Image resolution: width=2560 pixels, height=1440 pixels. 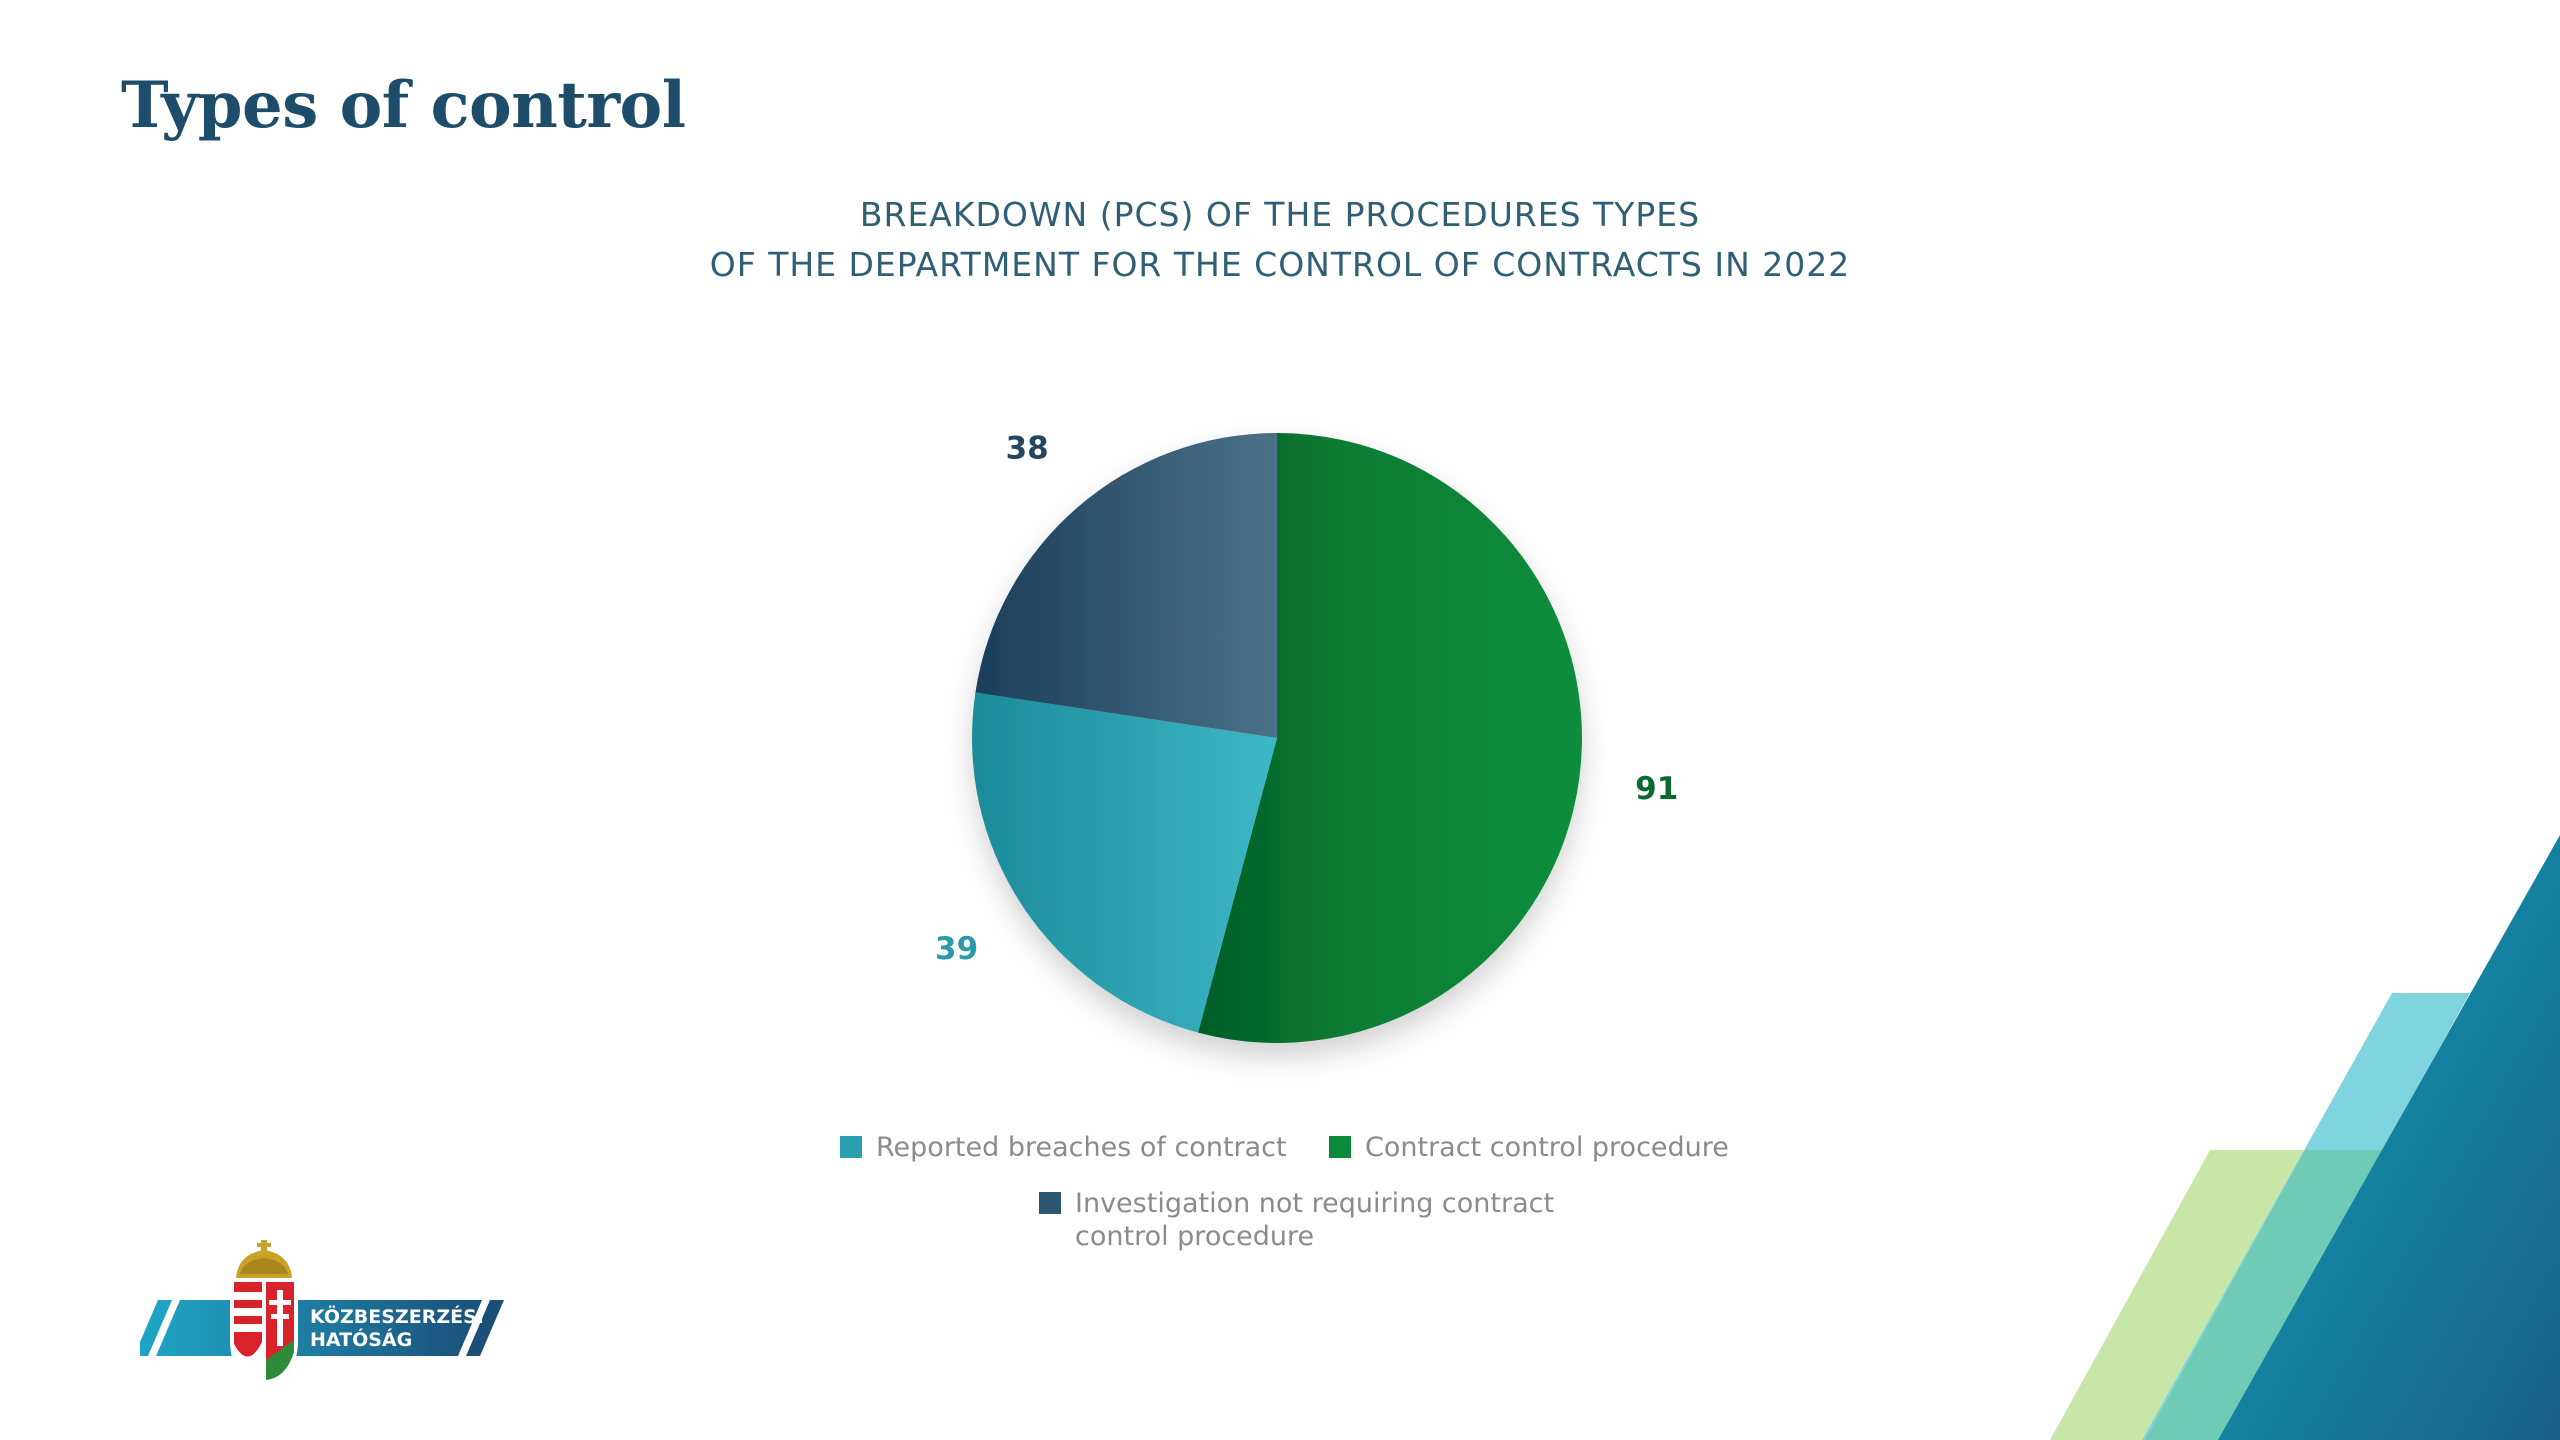 I want to click on pie-slice-contract-control, so click(x=1390, y=738).